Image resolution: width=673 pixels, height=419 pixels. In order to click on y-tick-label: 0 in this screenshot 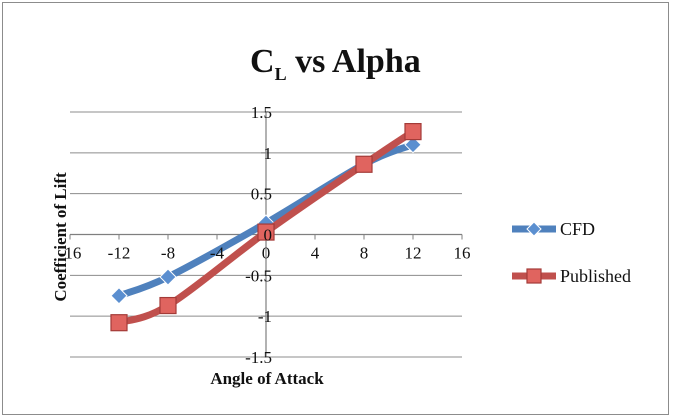, I will do `click(268, 235)`.